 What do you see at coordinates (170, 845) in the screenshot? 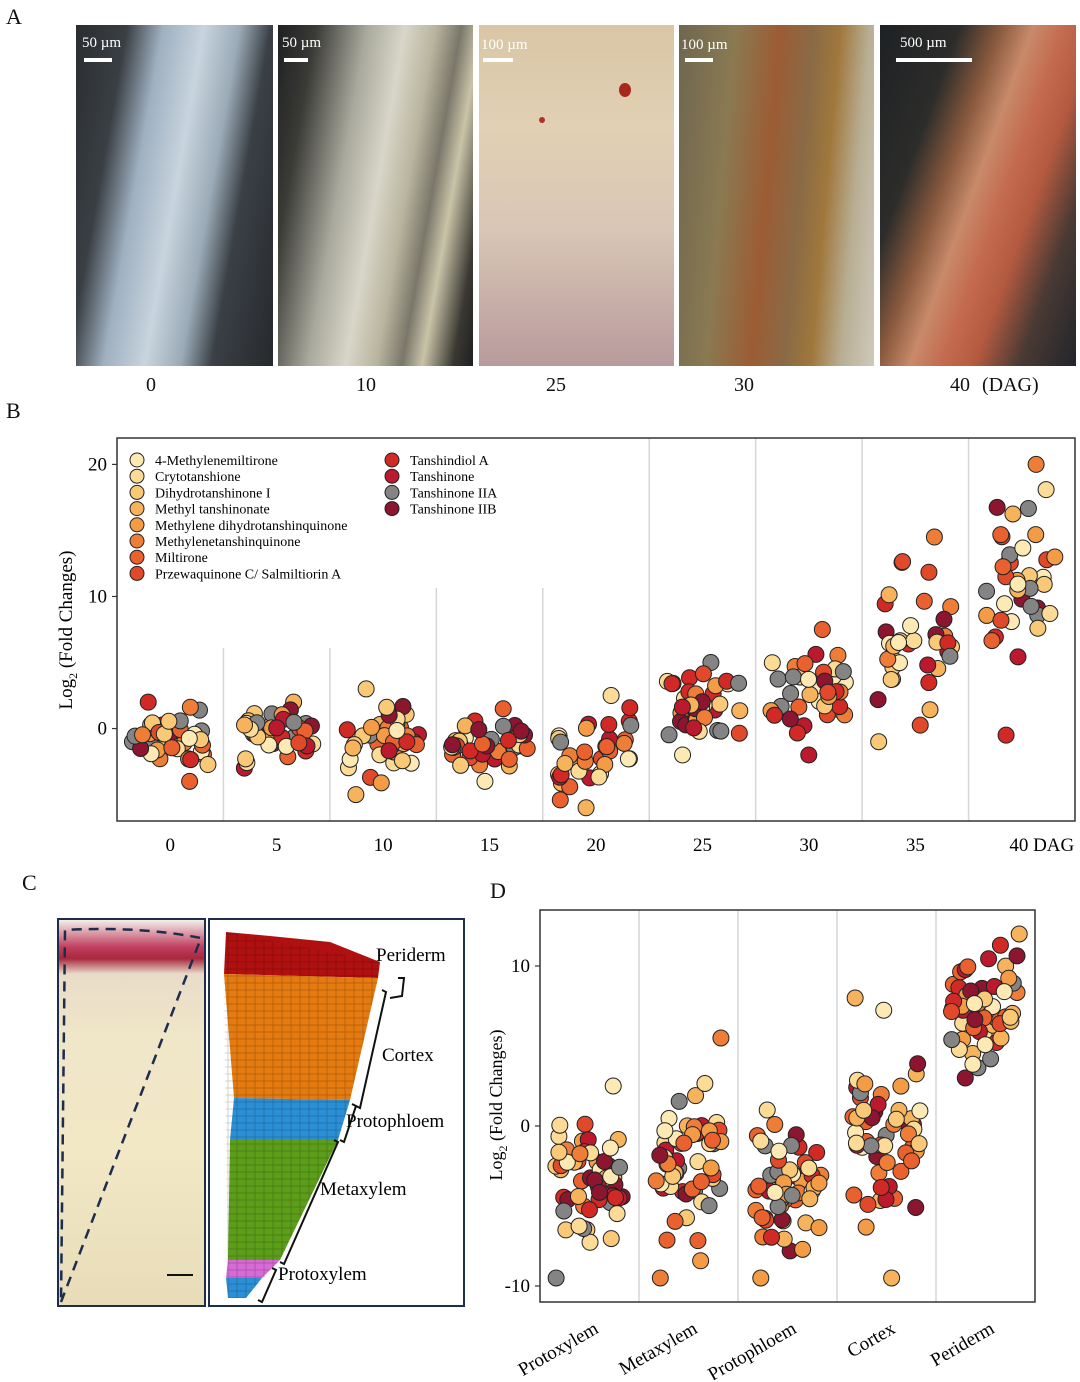
I see `x-category-label: 0` at bounding box center [170, 845].